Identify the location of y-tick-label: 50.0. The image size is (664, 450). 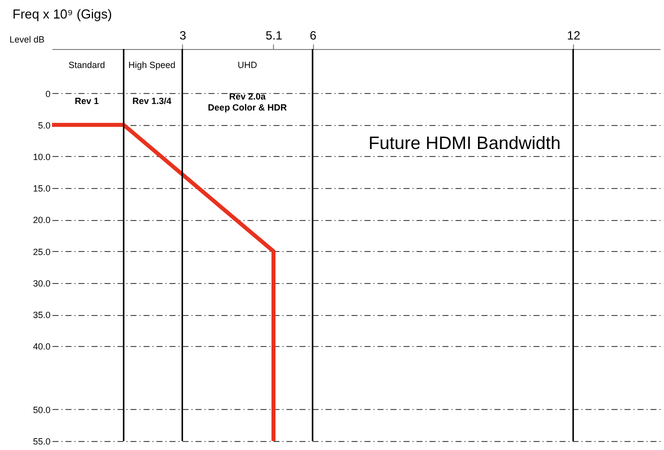
(41, 409).